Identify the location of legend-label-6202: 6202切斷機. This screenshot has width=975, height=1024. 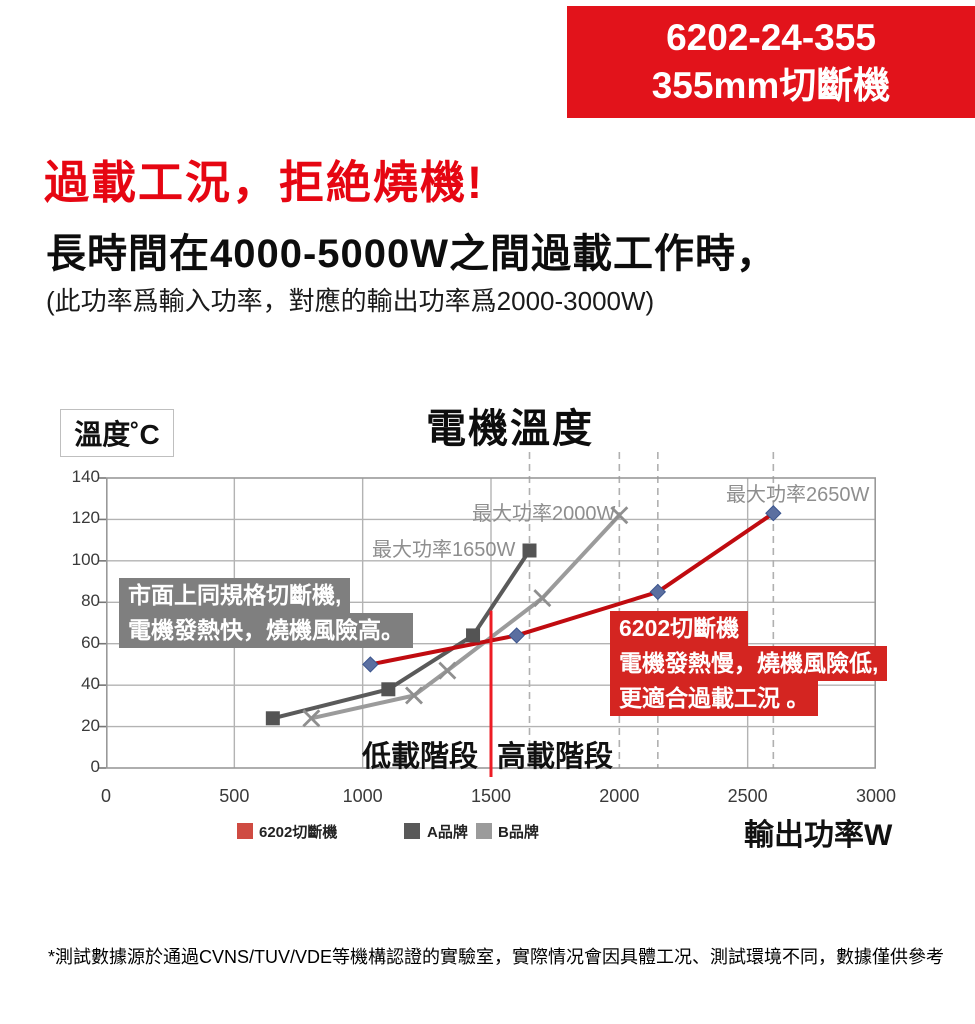
(298, 832).